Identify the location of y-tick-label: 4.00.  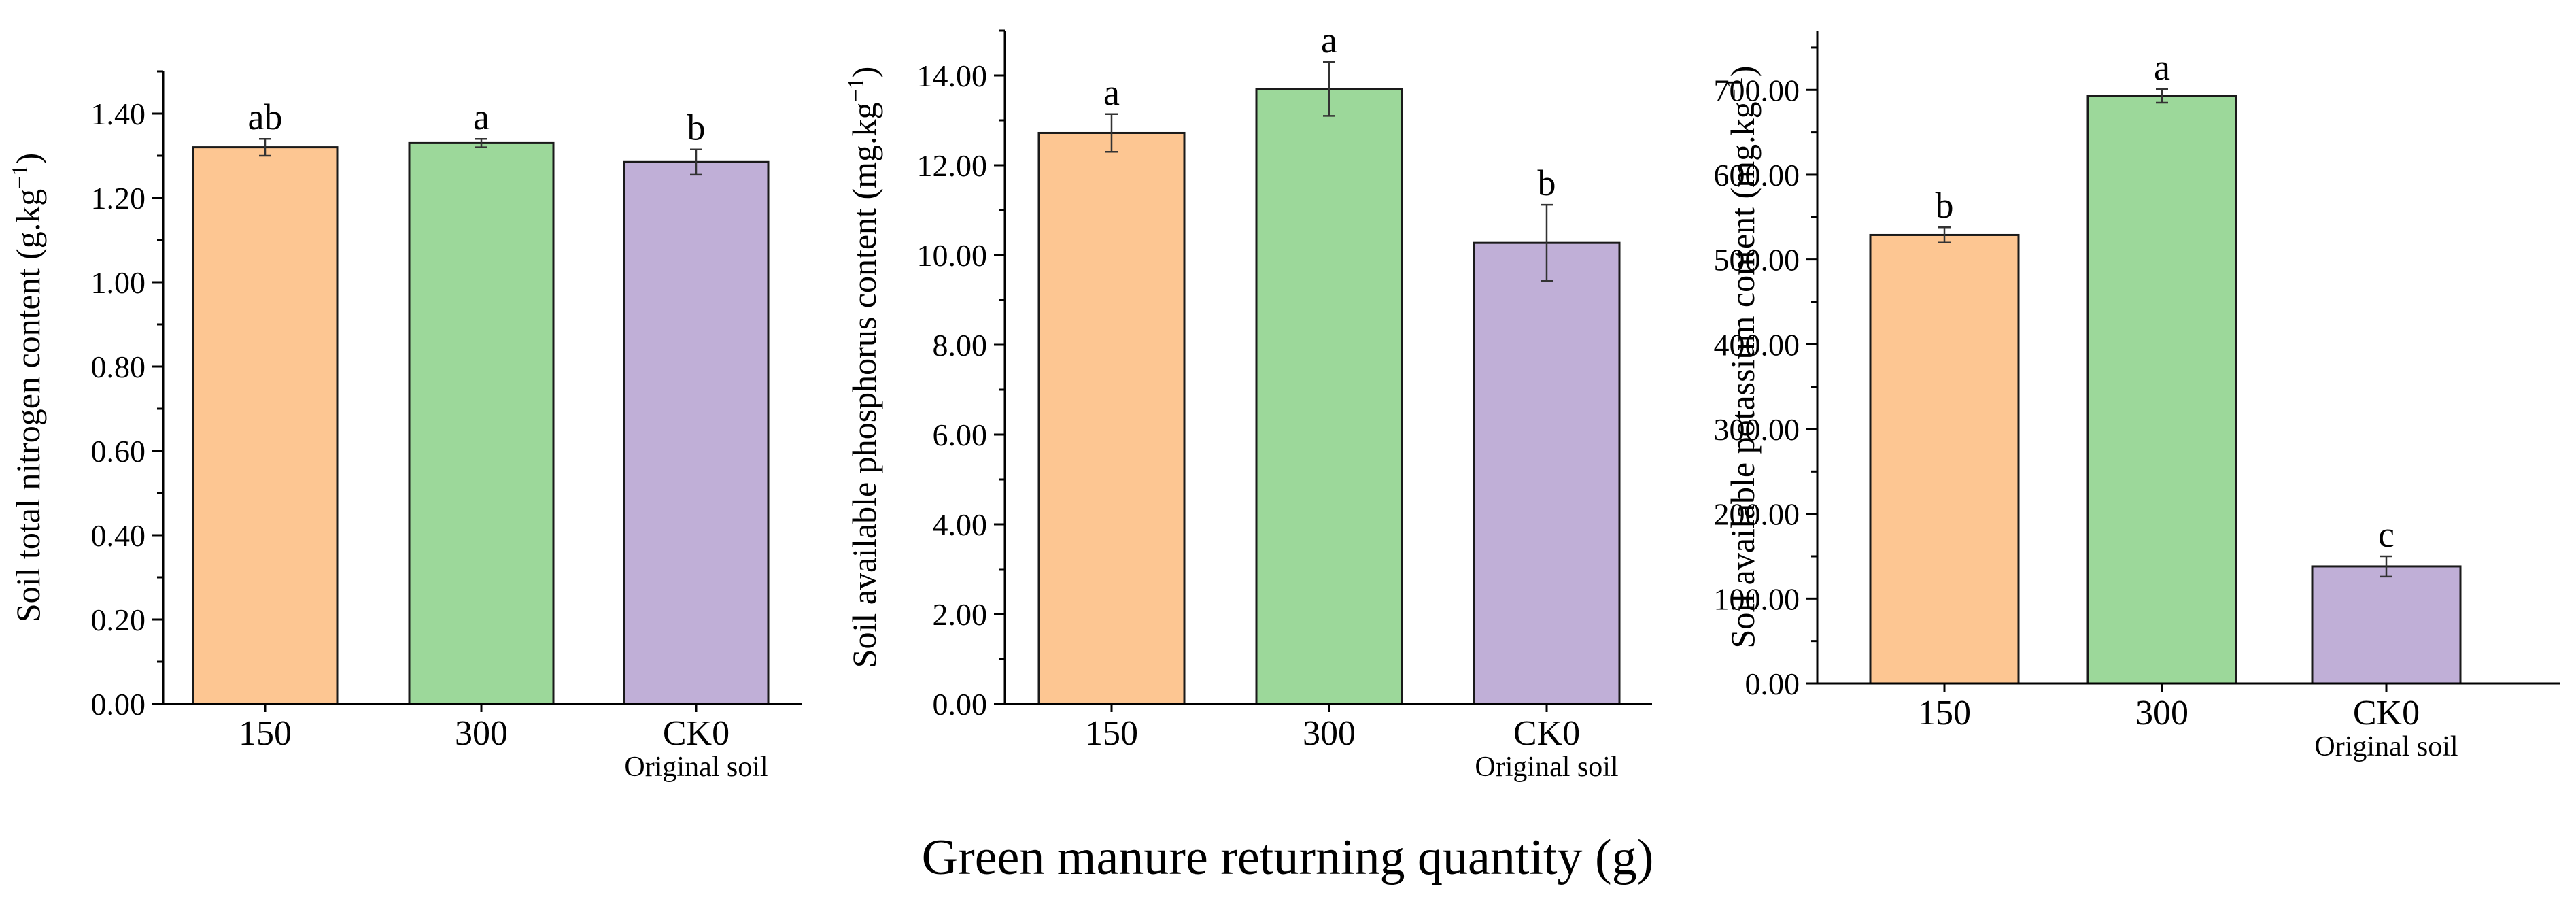
(960, 524).